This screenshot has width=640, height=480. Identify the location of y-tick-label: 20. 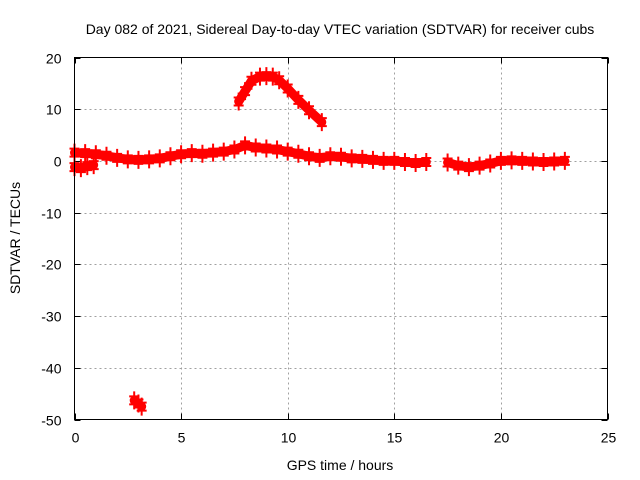
(54, 59).